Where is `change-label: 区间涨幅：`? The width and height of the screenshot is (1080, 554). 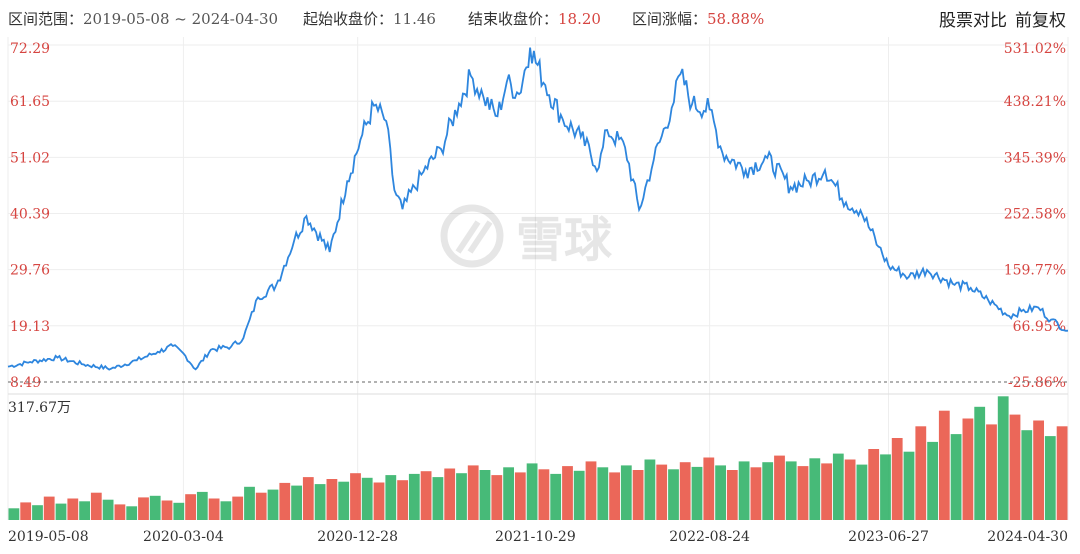
change-label: 区间涨幅： is located at coordinates (670, 19).